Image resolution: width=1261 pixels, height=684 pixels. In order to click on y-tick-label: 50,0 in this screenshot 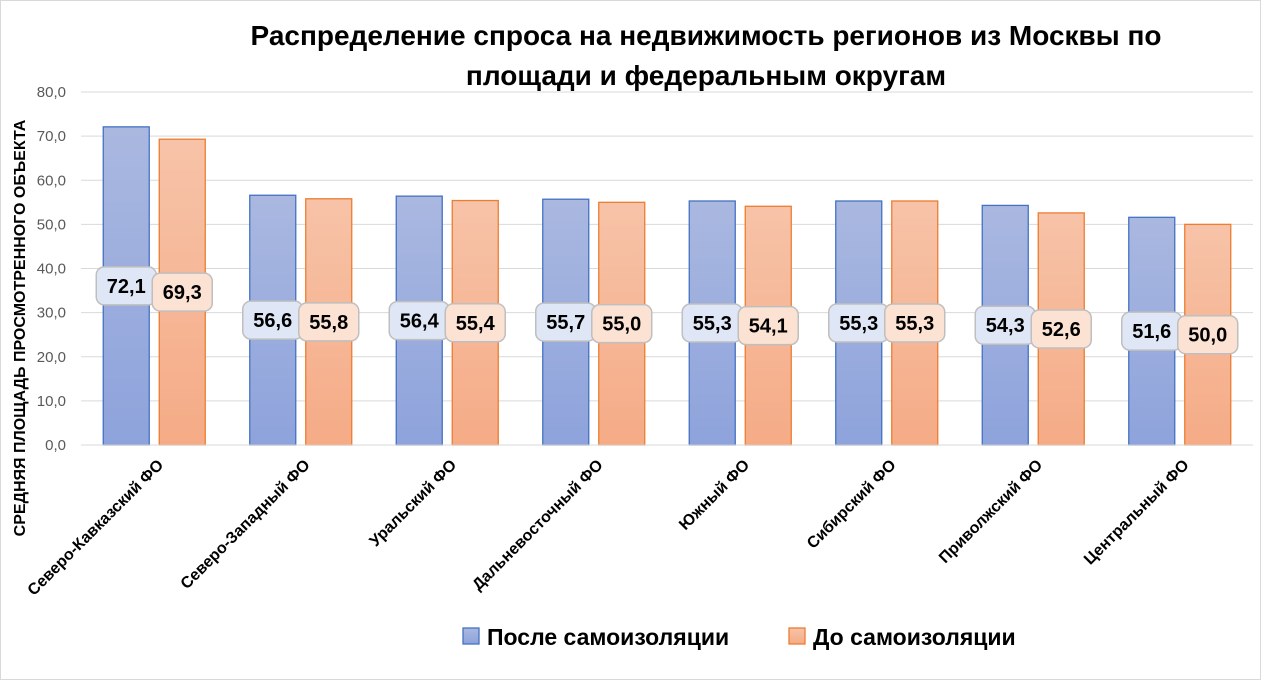, I will do `click(51, 224)`.